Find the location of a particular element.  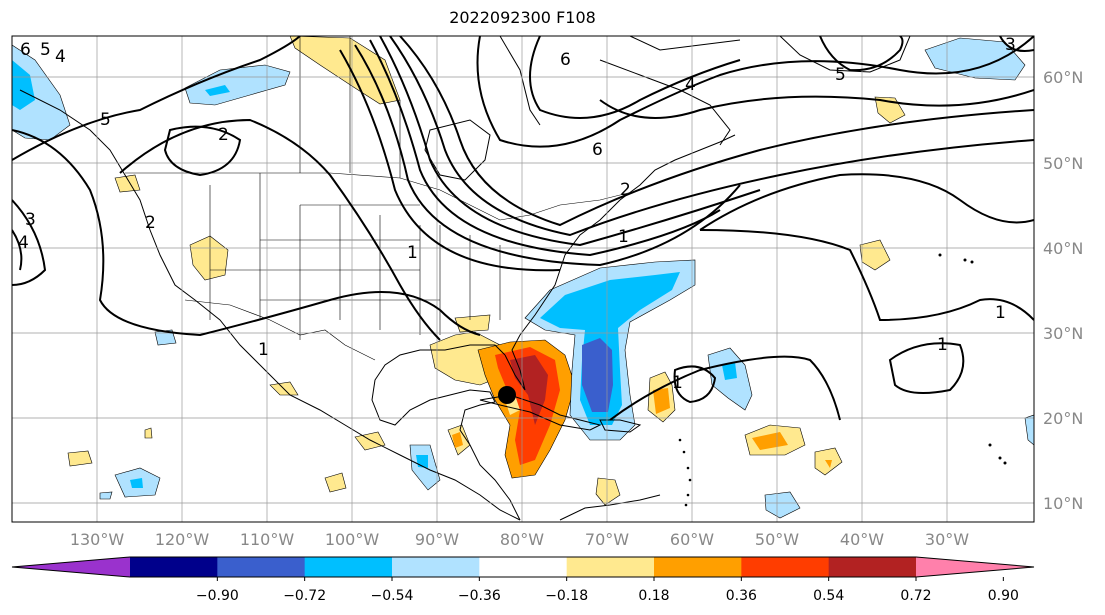

us-canada-border is located at coordinates (383, 196).